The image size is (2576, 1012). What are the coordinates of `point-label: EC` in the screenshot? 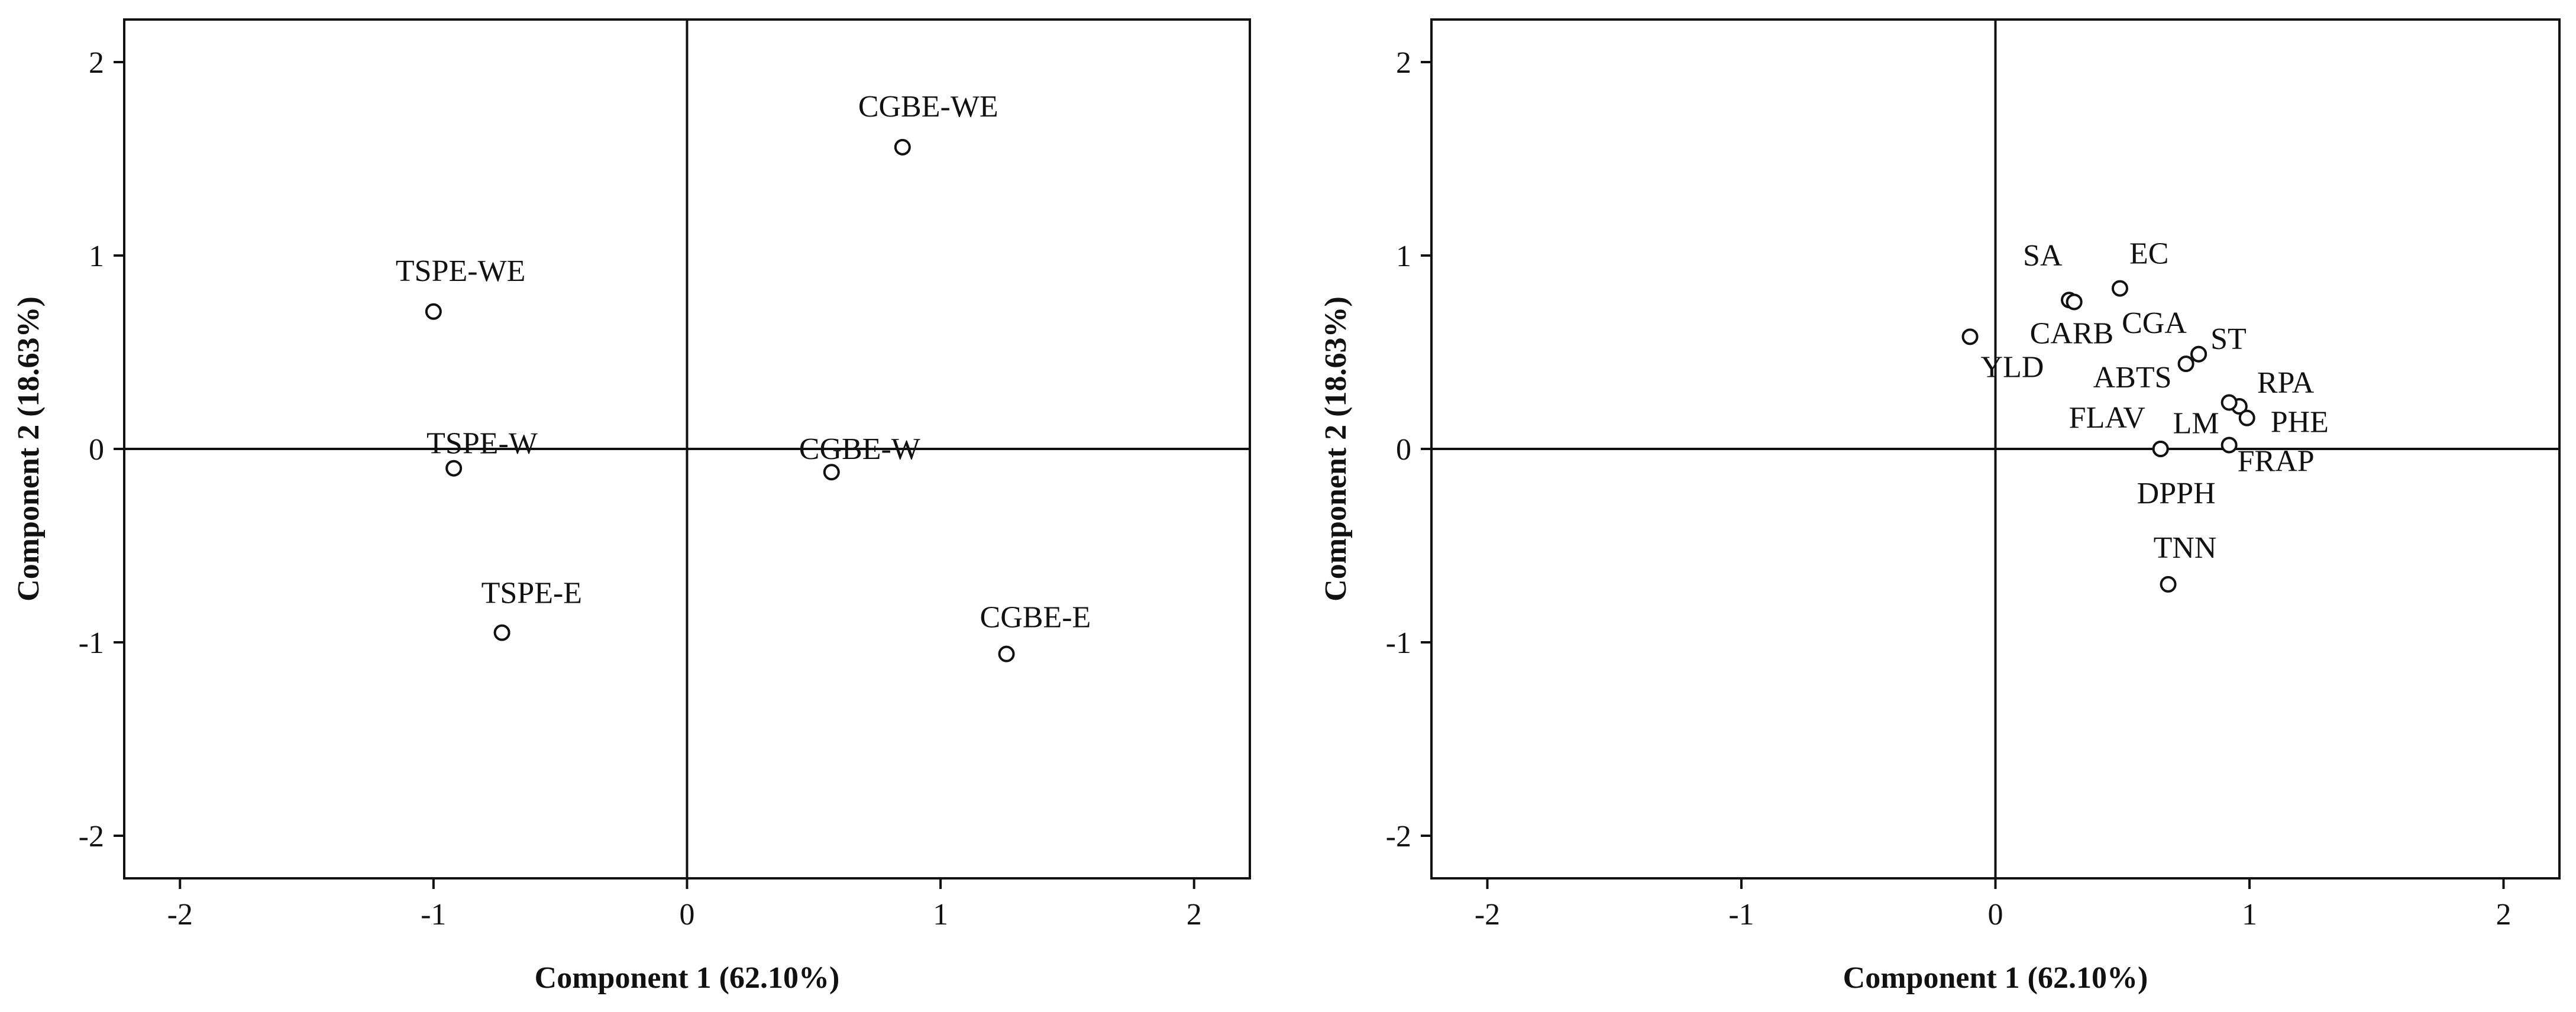 It's located at (2148, 254).